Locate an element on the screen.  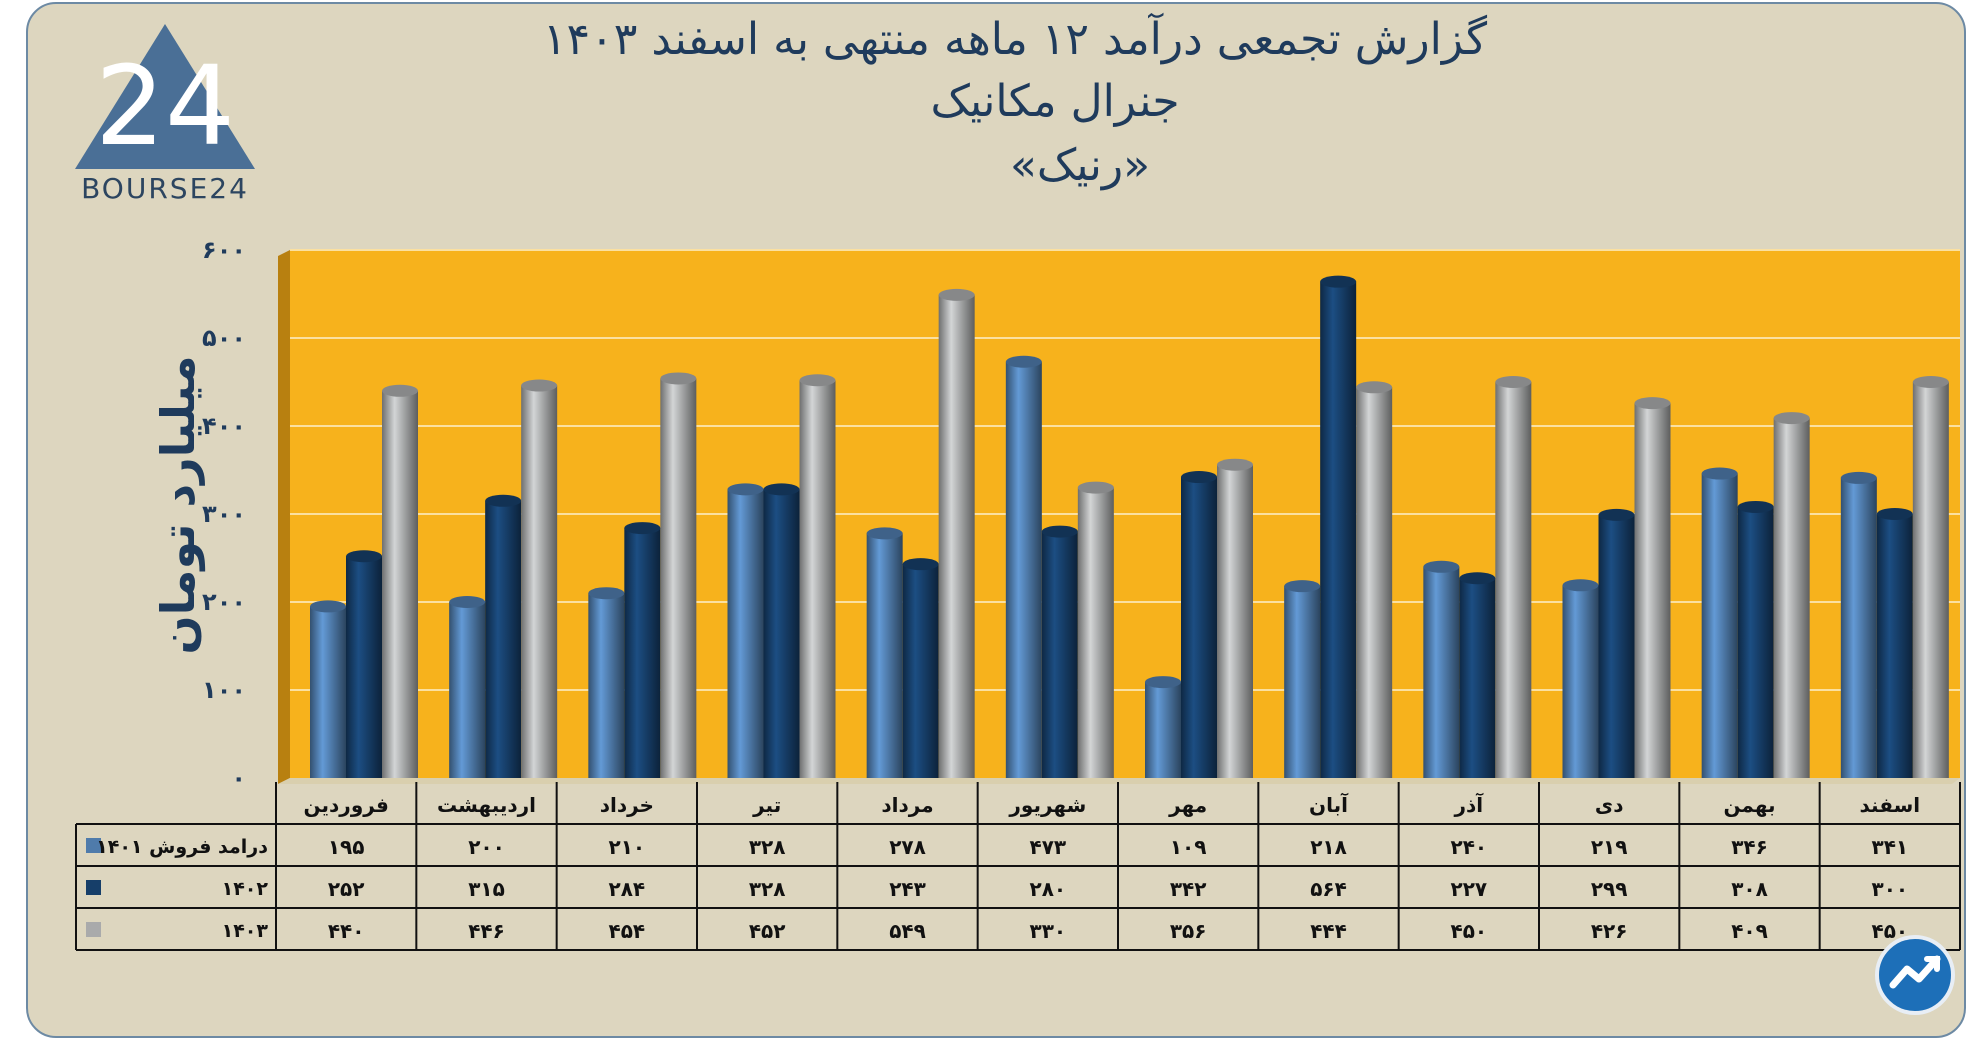
data-label: ۴۴۰ is located at coordinates (346, 931).